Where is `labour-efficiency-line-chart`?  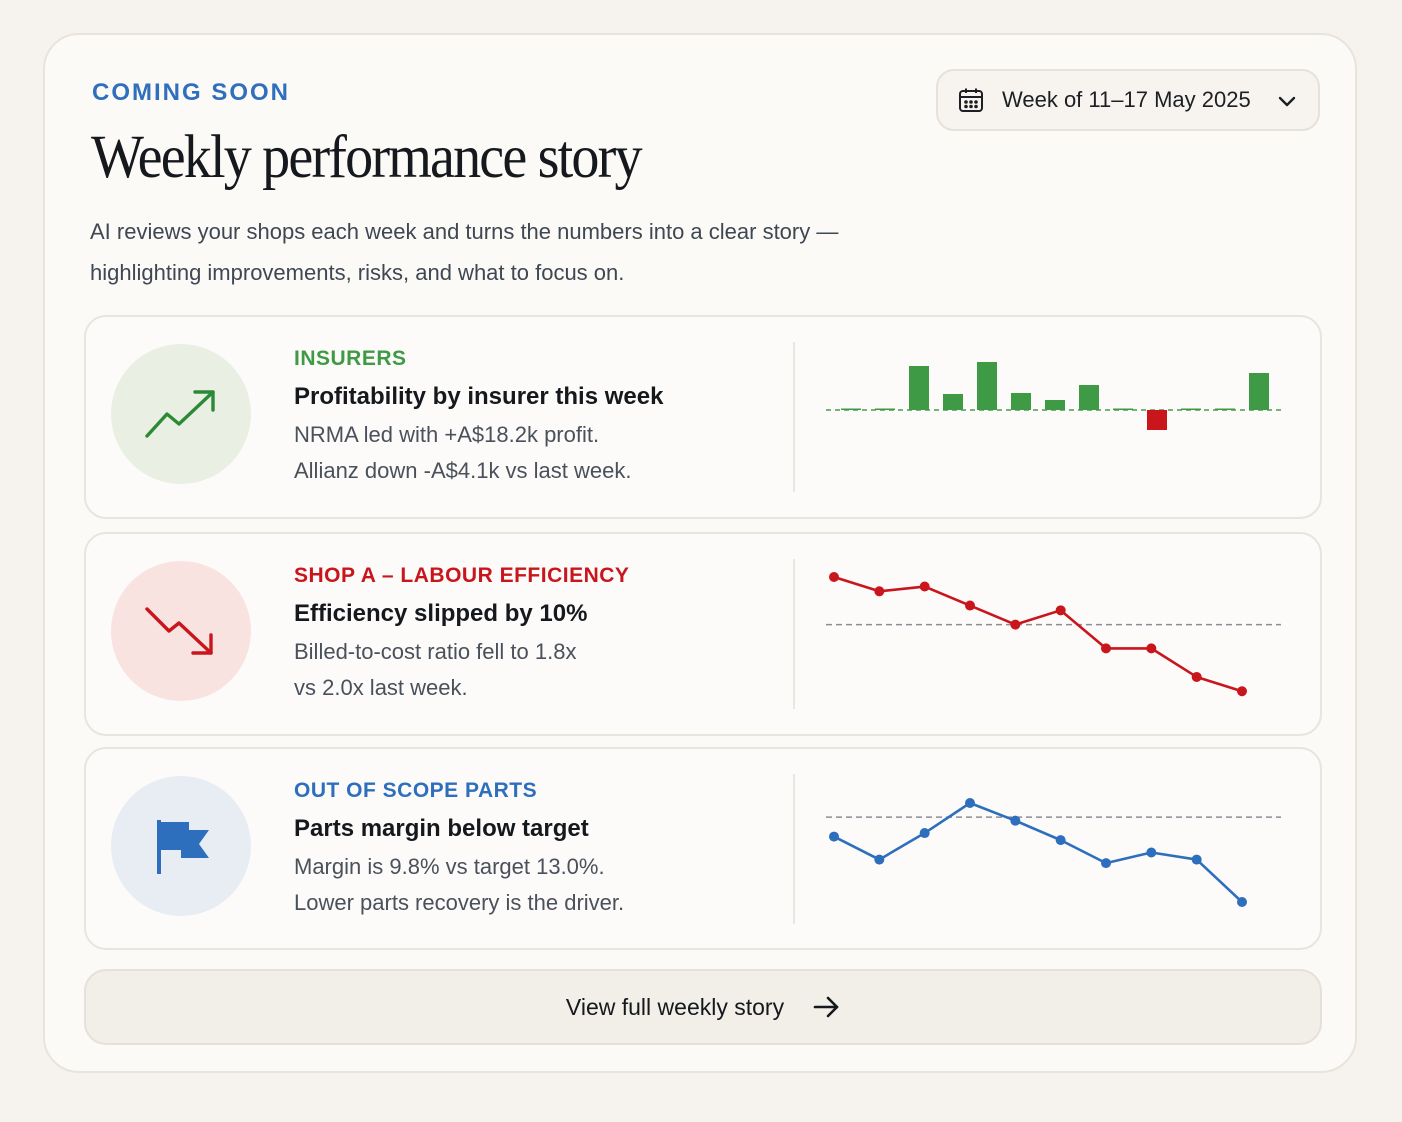 labour-efficiency-line-chart is located at coordinates (1053, 634).